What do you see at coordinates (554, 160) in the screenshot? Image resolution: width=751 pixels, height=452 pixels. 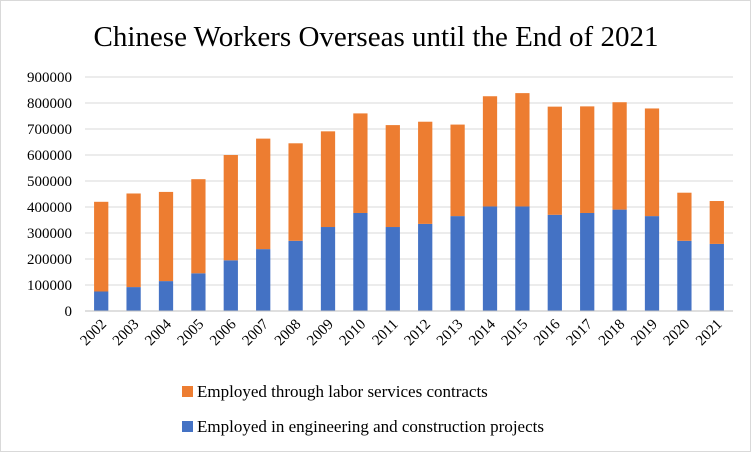 I see `bar-labor-services-2016` at bounding box center [554, 160].